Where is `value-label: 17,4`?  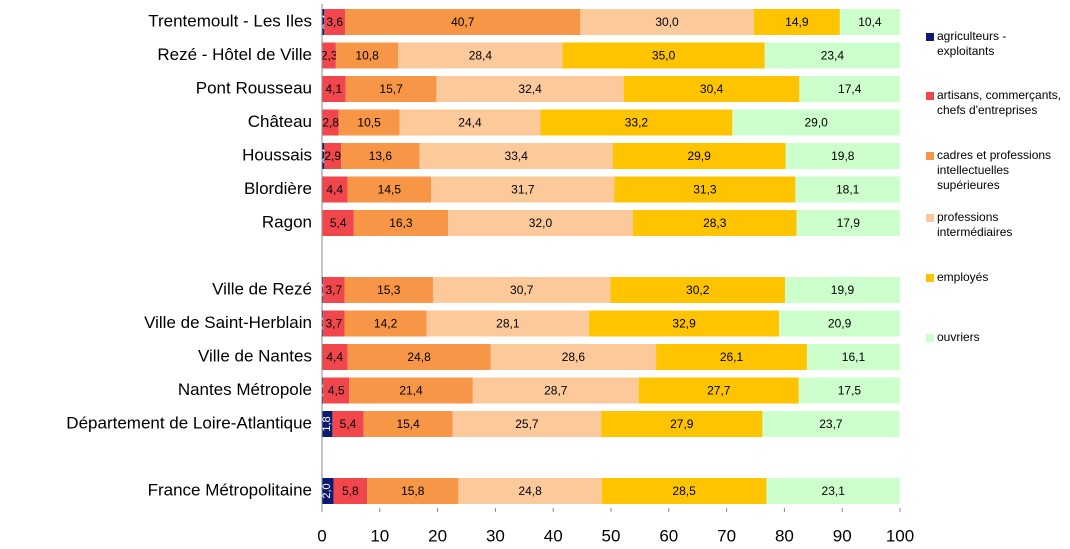
value-label: 17,4 is located at coordinates (850, 89).